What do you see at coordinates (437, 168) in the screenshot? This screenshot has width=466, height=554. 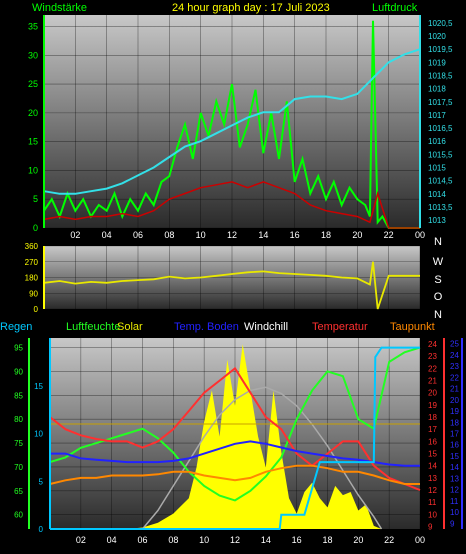 I see `y-right-tick-label: 1015` at bounding box center [437, 168].